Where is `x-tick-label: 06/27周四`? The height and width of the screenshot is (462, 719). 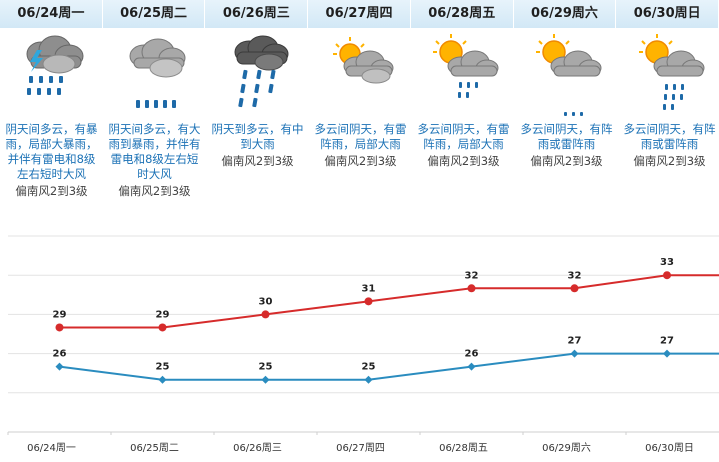 x-tick-label: 06/27周四 is located at coordinates (360, 448).